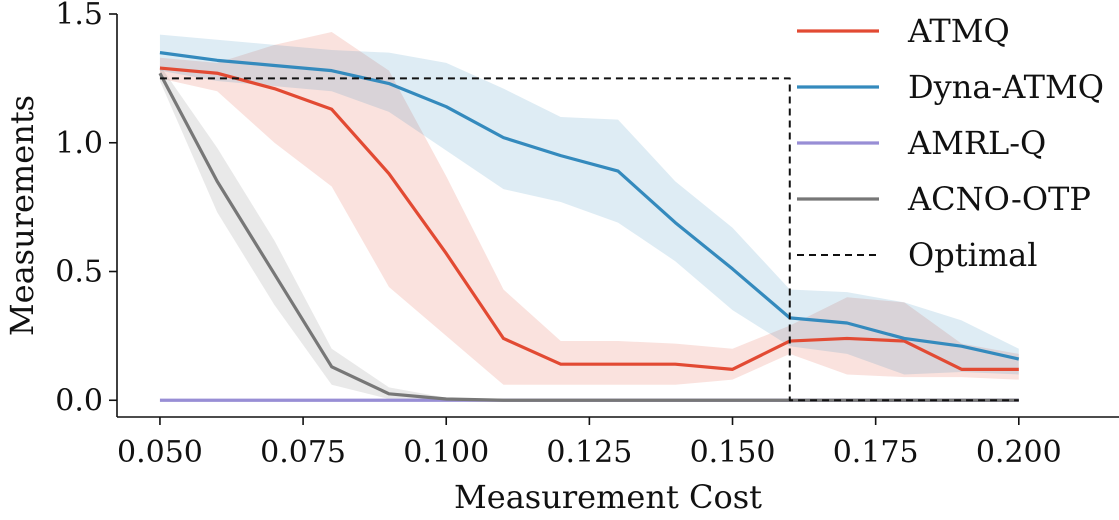 This screenshot has width=1119, height=520. I want to click on x-tick-label: 0.125, so click(589, 452).